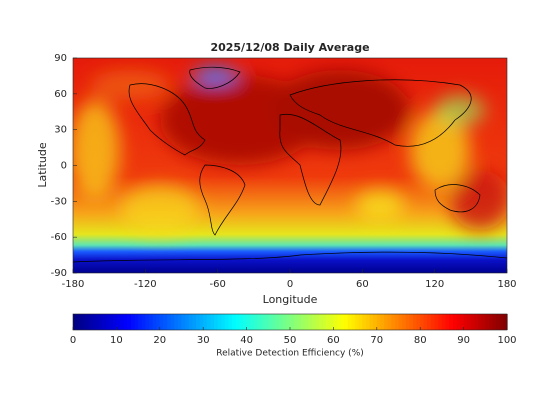 The height and width of the screenshot is (420, 560). I want to click on colorbar-tick-label: 80, so click(420, 340).